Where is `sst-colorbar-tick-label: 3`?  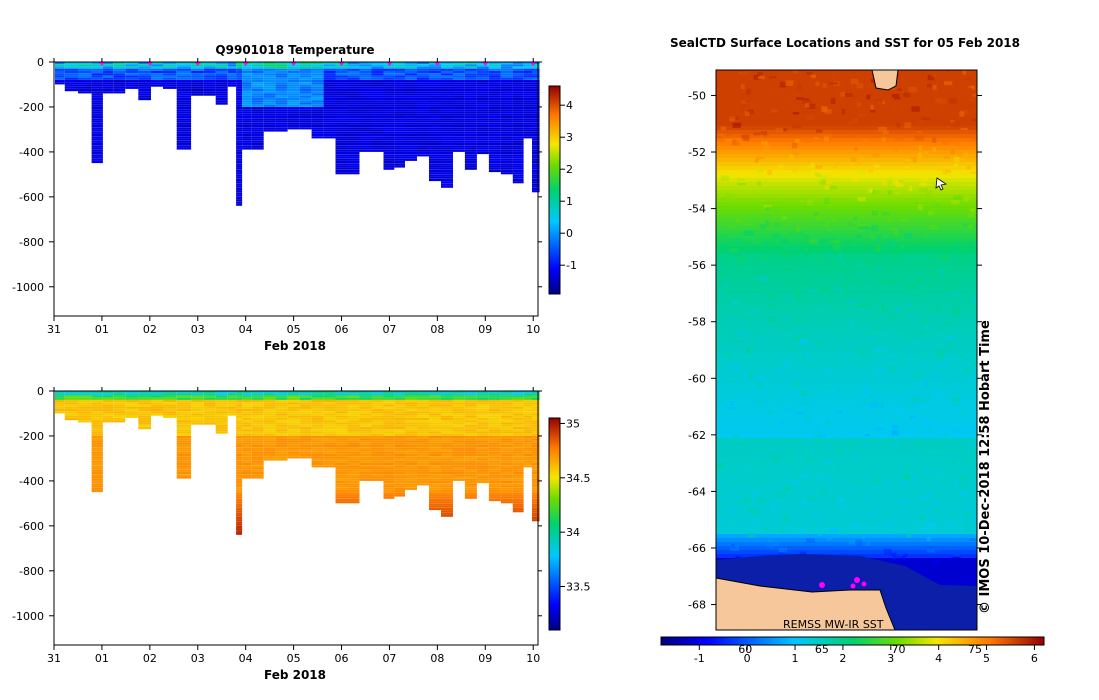
sst-colorbar-tick-label: 3 is located at coordinates (890, 658).